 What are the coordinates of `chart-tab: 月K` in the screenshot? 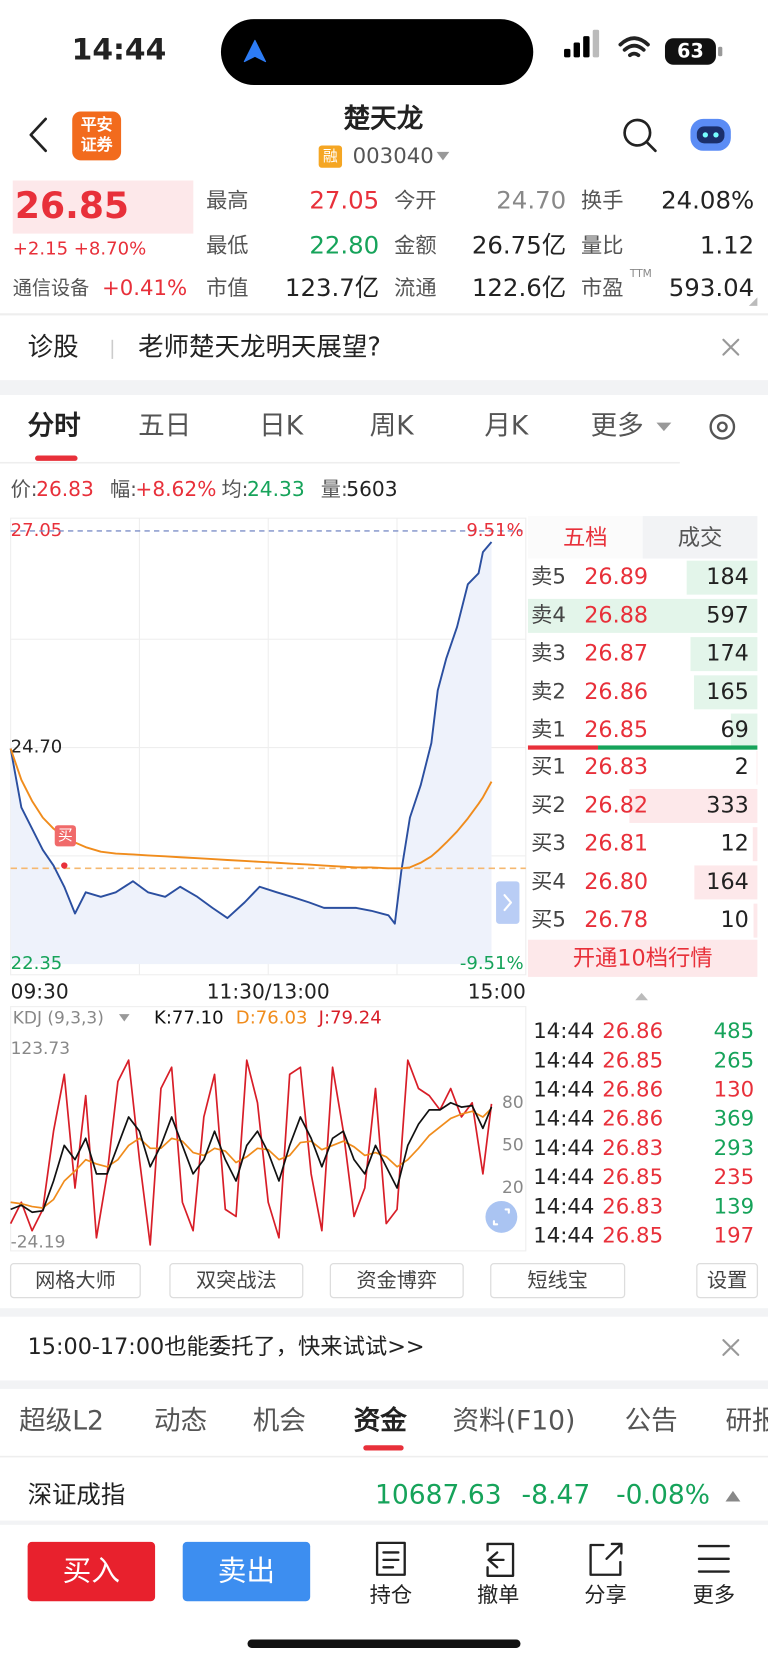 It's located at (506, 425).